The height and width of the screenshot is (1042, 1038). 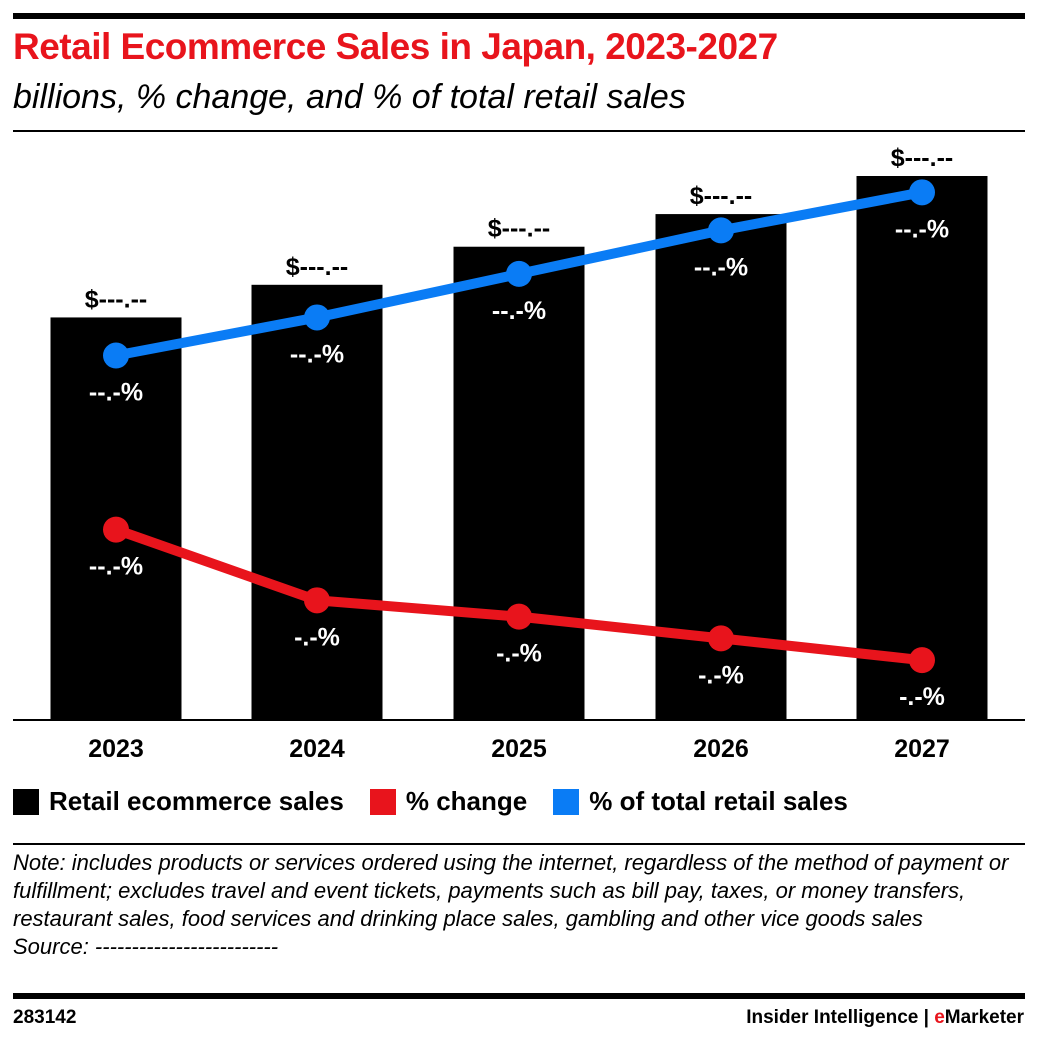 What do you see at coordinates (718, 801) in the screenshot?
I see `legend-label: % of total retail sales` at bounding box center [718, 801].